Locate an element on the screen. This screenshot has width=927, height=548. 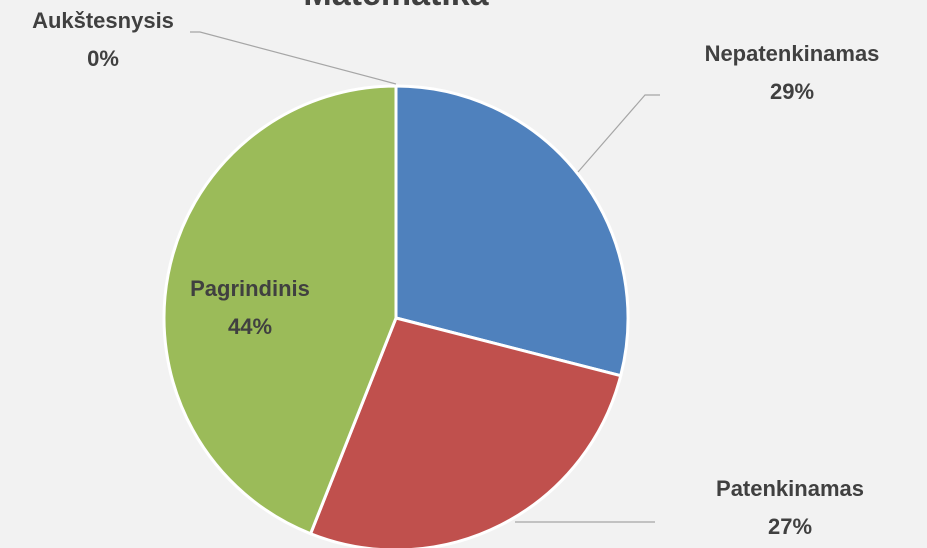
chart-title: Matematika is located at coordinates (396, 6).